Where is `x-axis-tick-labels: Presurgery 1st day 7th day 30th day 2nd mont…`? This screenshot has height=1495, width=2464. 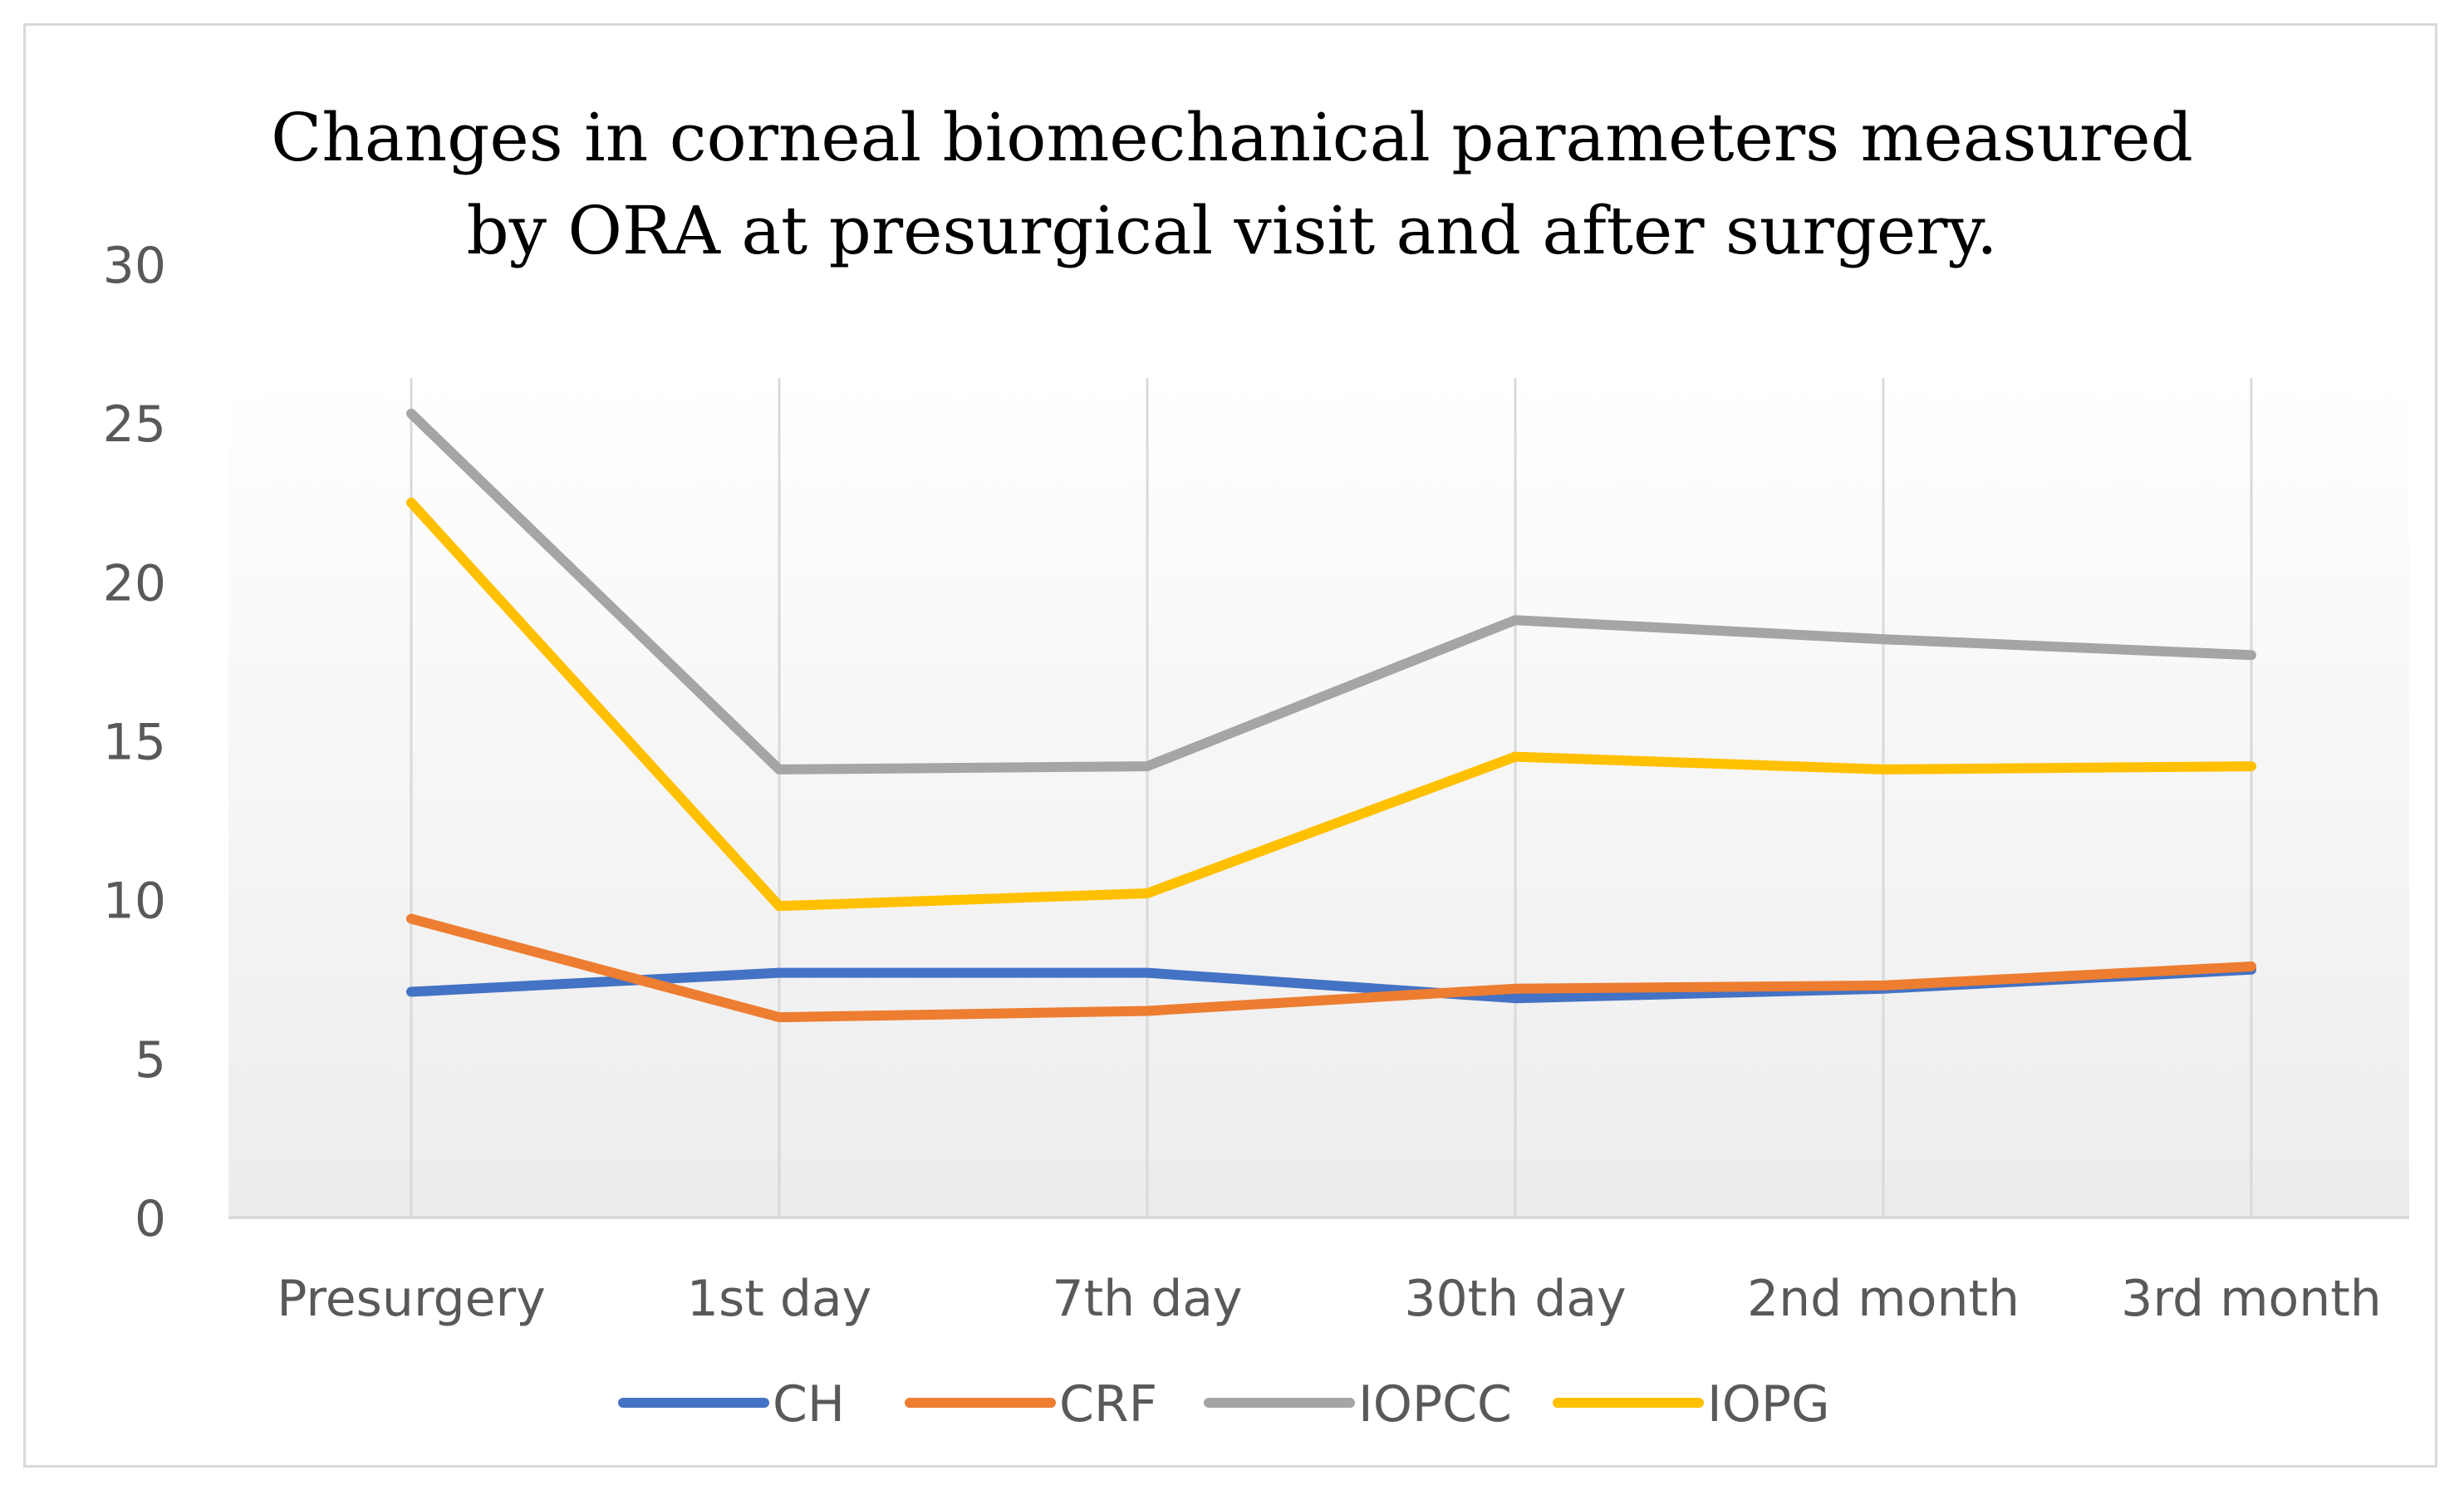
x-axis-tick-labels: Presurgery 1st day 7th day 30th day 2nd mont… is located at coordinates (1329, 1299).